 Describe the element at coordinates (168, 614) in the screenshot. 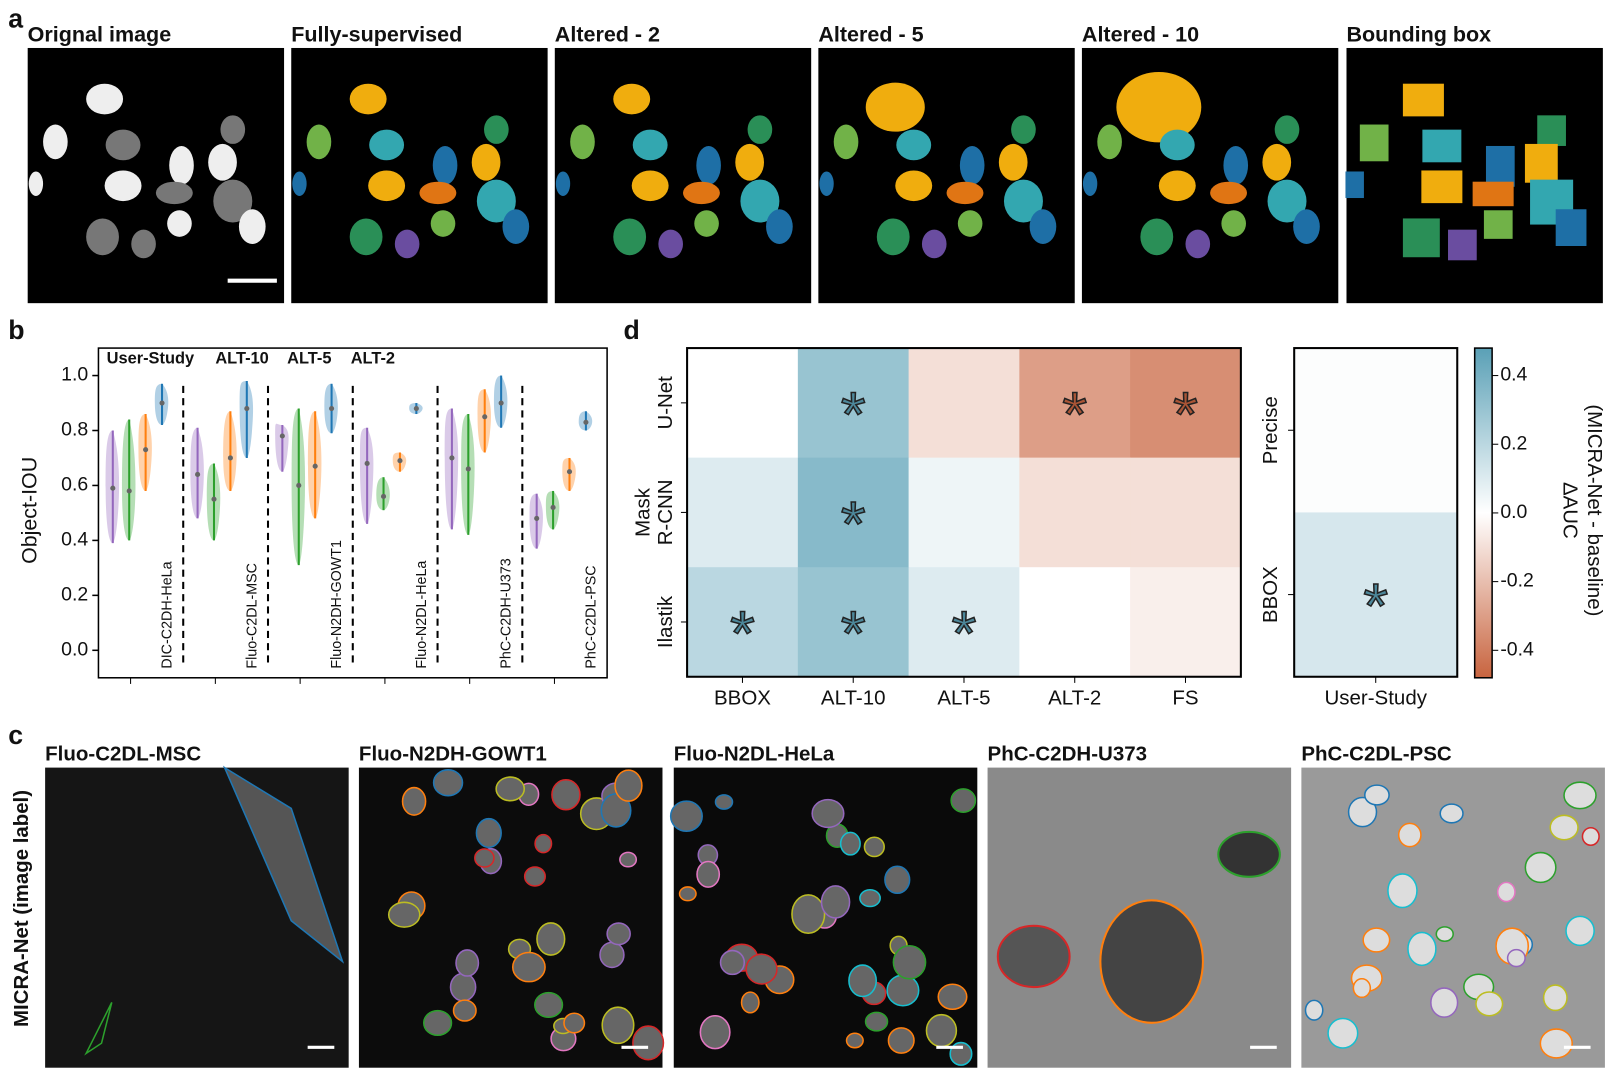

I see `category-label: DIC-C2DH-HeLa` at that location.